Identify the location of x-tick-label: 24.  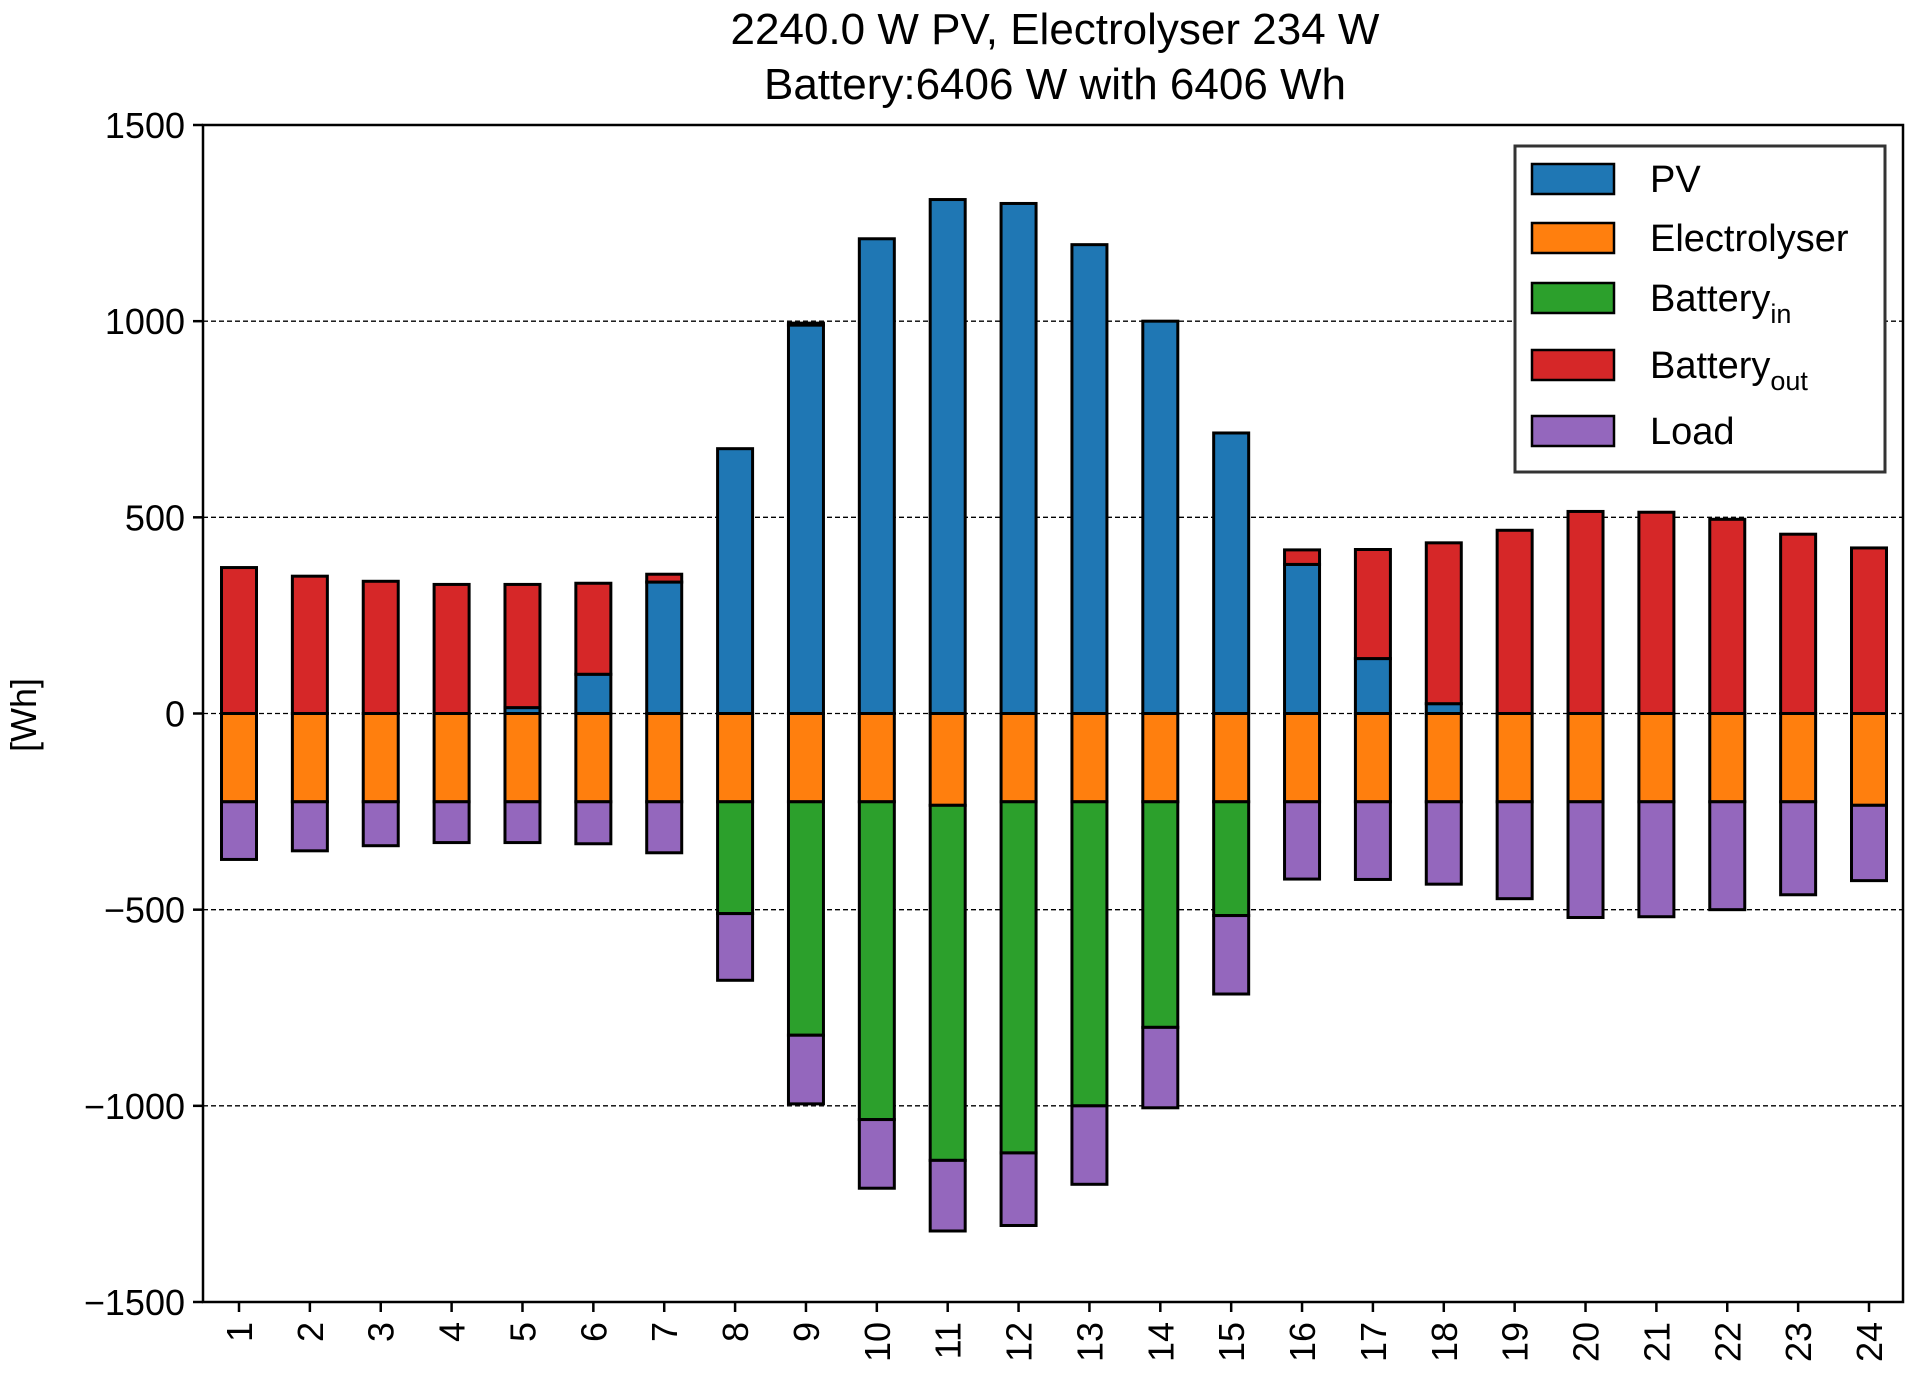
(1869, 1342).